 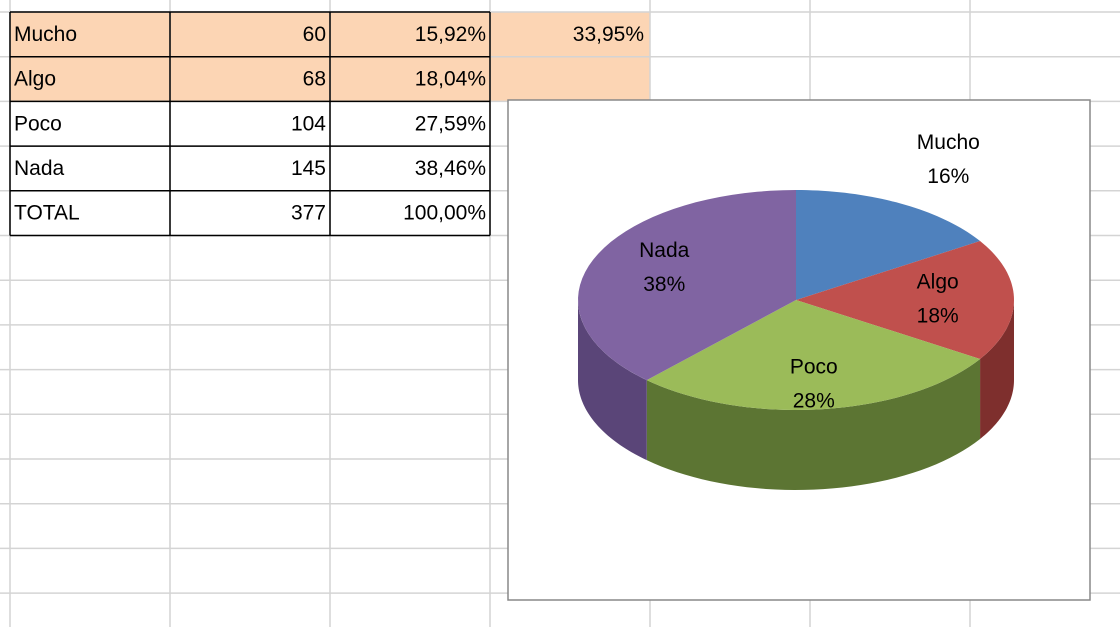 I want to click on cell-text: Nada, so click(x=39, y=168).